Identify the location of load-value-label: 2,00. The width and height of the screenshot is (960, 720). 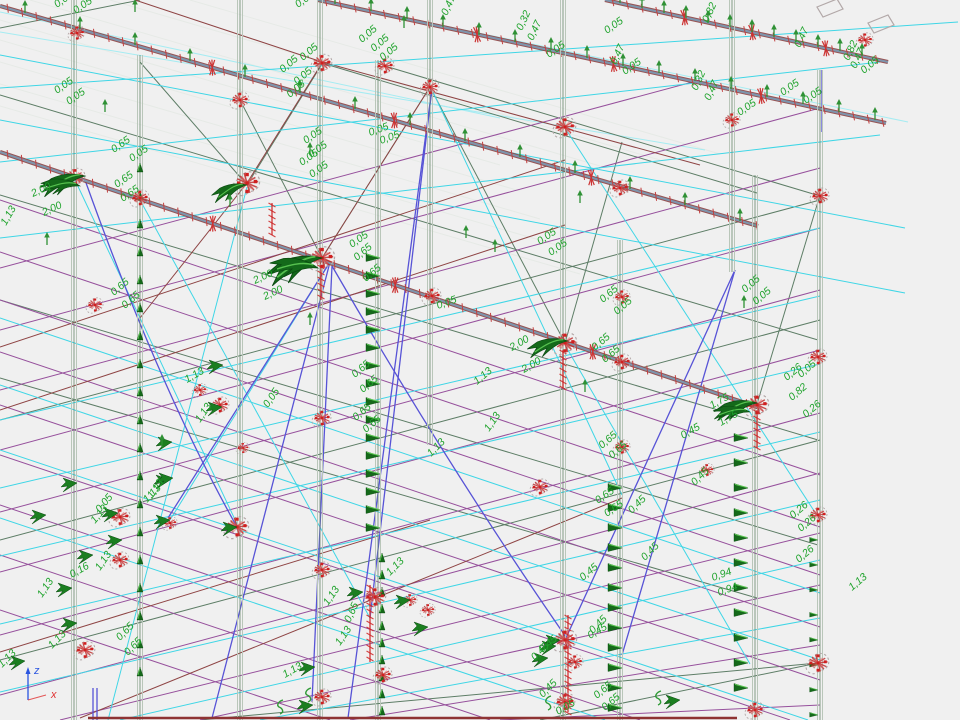
(272, 293).